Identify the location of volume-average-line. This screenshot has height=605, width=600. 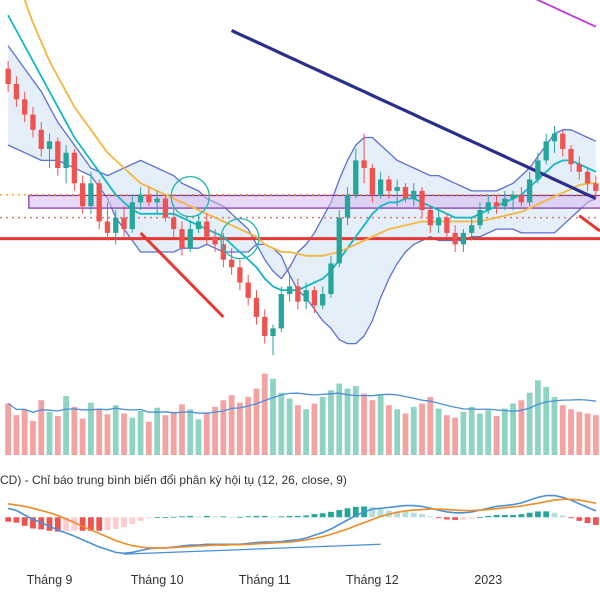
(301, 403).